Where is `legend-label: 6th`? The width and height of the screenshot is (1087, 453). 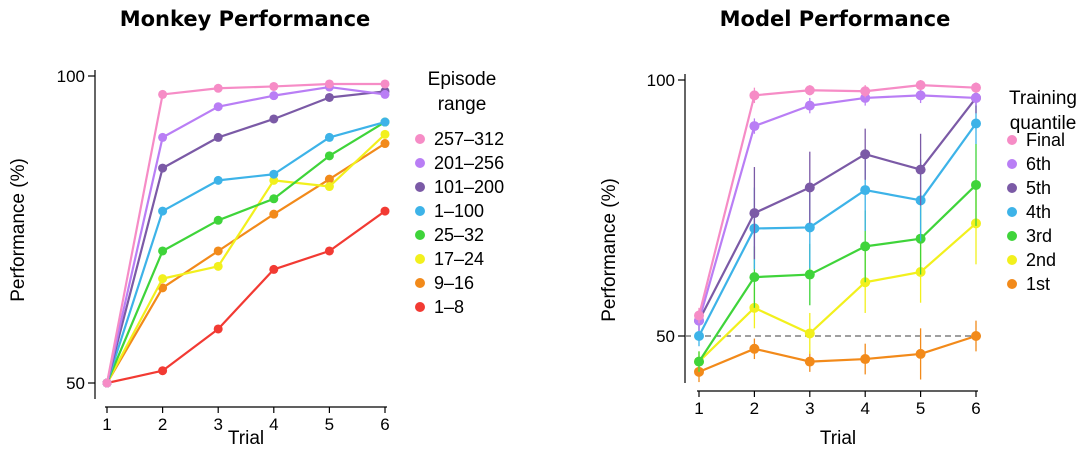
legend-label: 6th is located at coordinates (1038, 164).